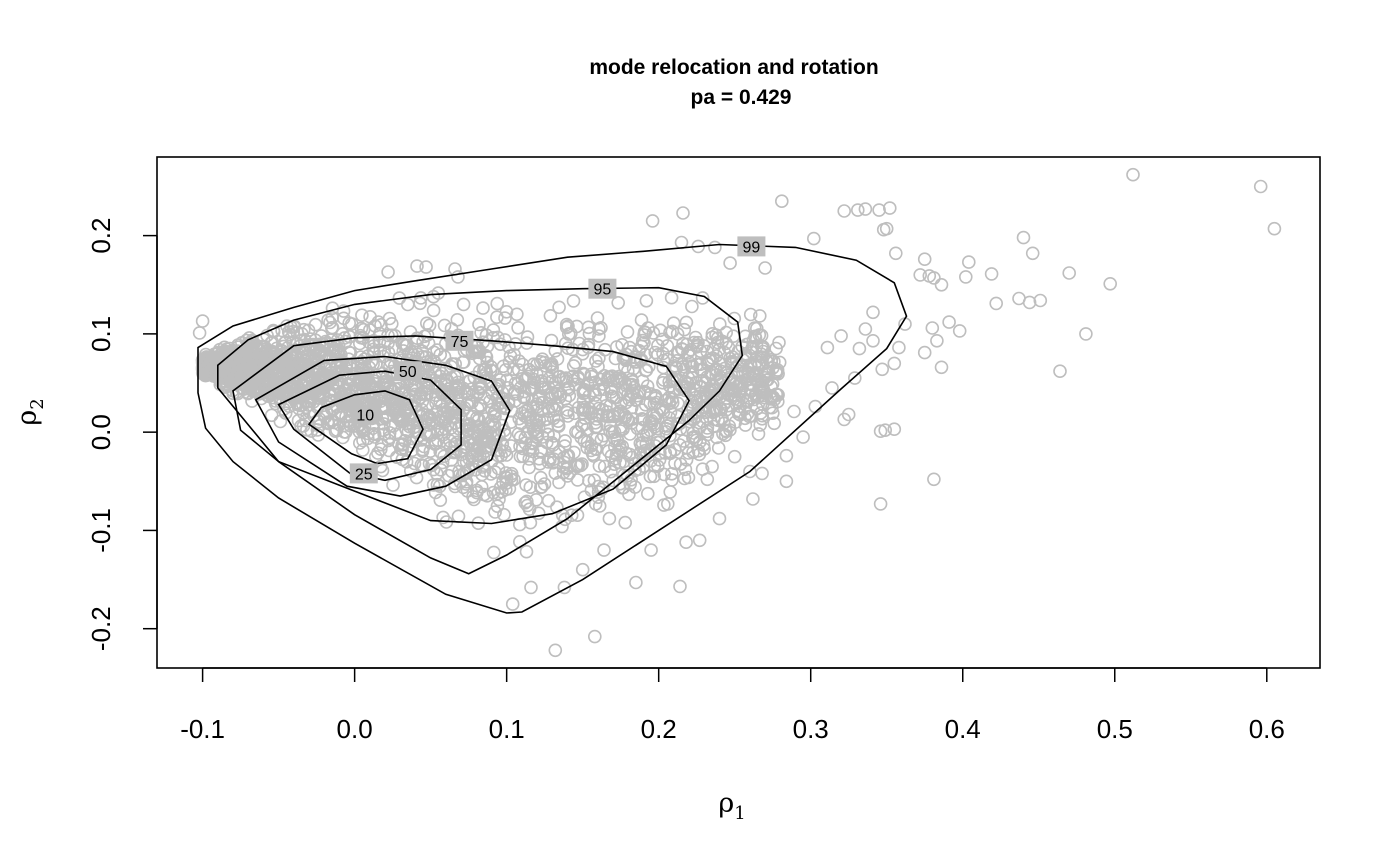 This screenshot has width=1400, height=865. Describe the element at coordinates (408, 372) in the screenshot. I see `contour-label-50: 50` at that location.